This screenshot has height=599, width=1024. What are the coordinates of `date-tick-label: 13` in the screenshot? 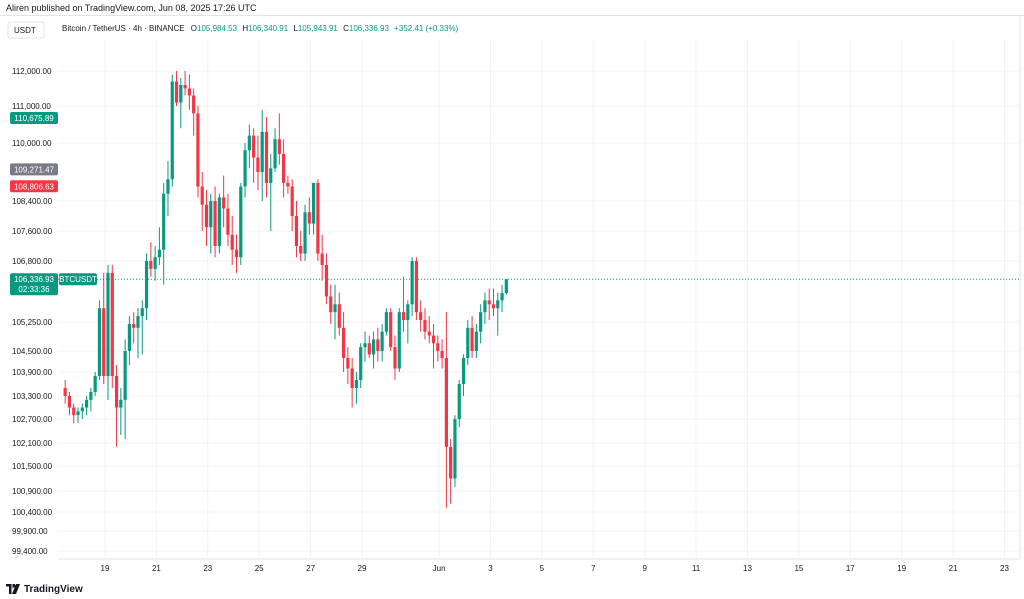 It's located at (747, 568).